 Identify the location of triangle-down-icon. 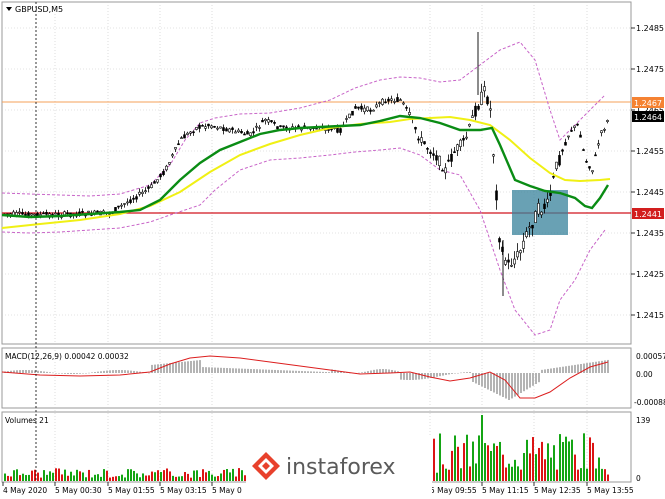
(9, 9).